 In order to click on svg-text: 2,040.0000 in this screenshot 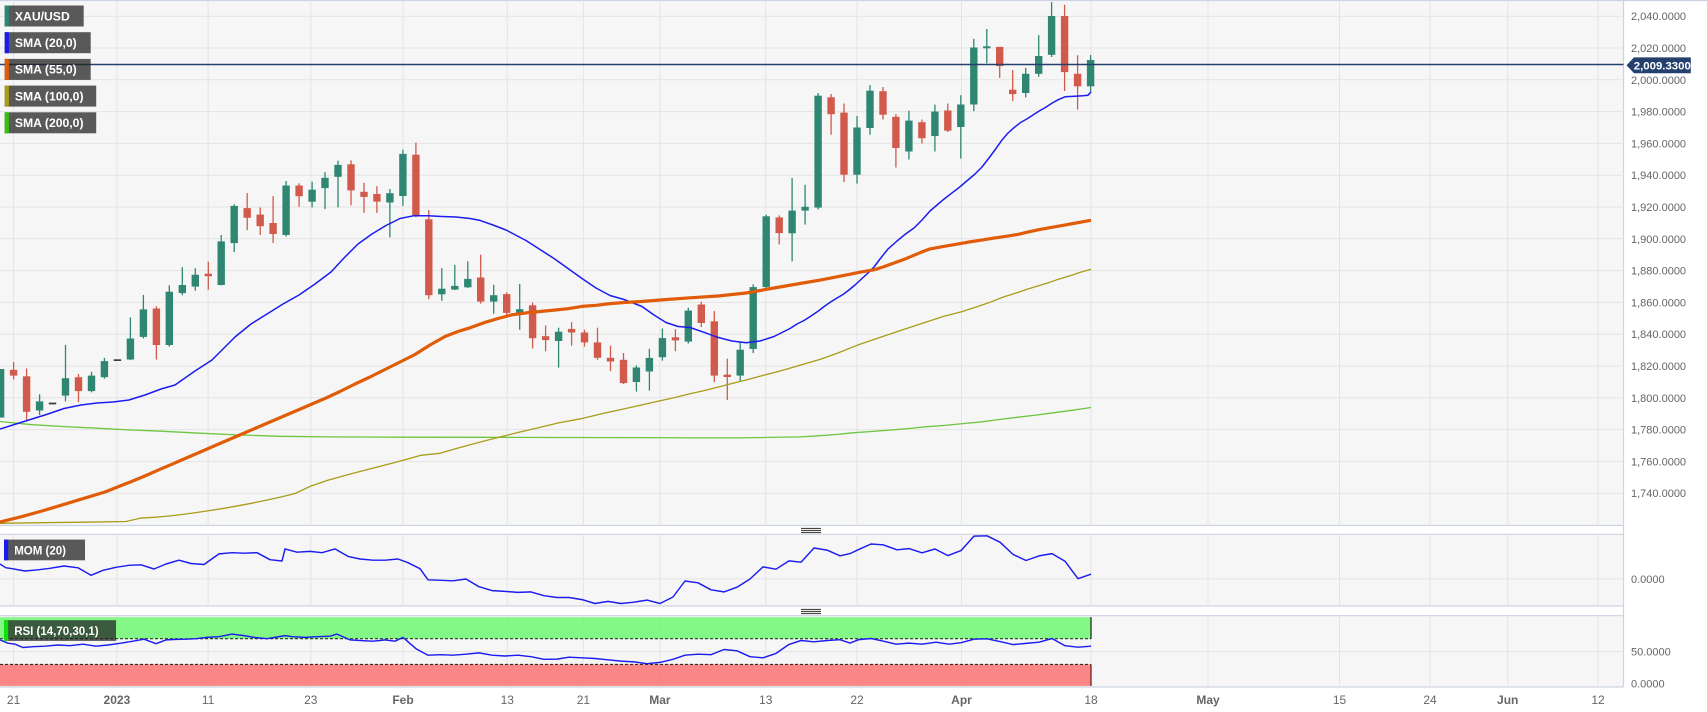, I will do `click(1658, 17)`.